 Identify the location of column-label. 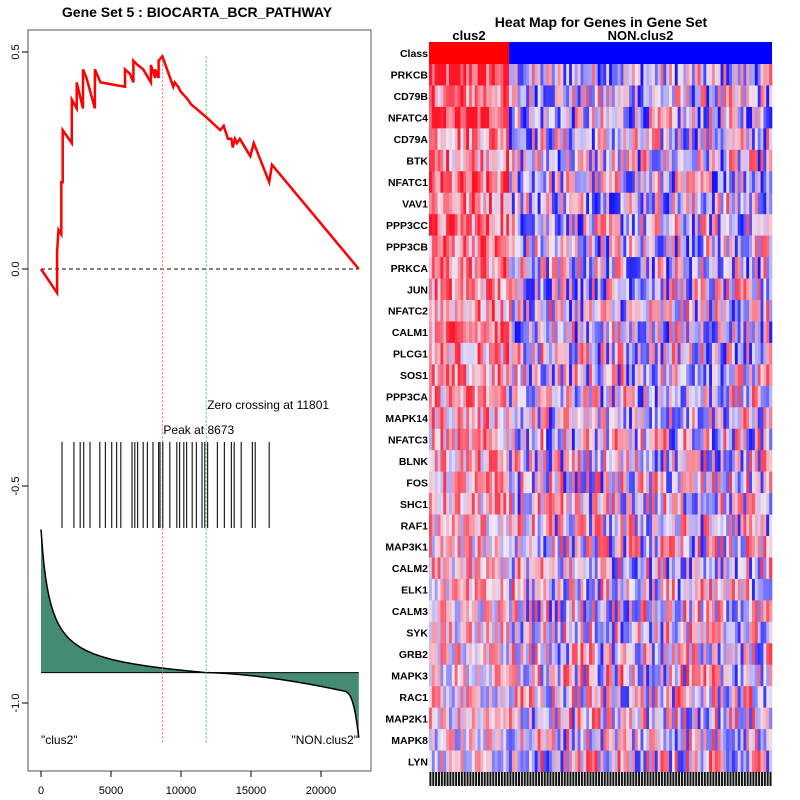
(761, 779).